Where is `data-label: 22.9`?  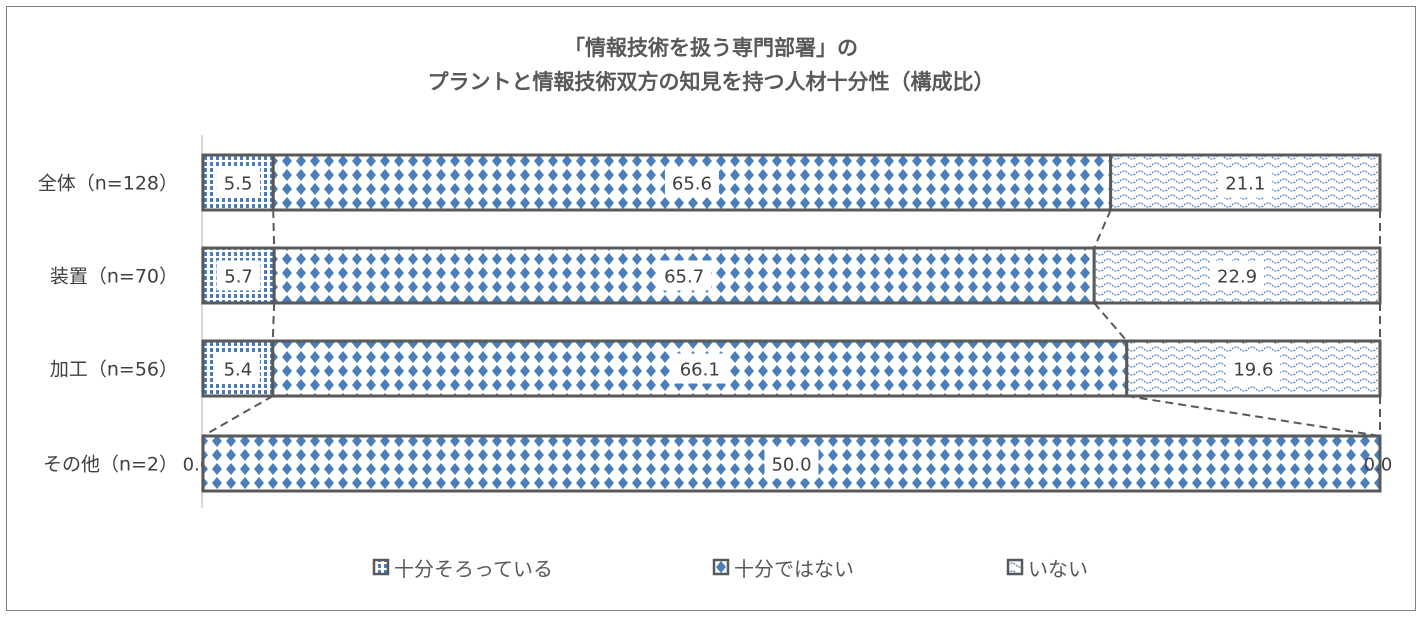
data-label: 22.9 is located at coordinates (1237, 277).